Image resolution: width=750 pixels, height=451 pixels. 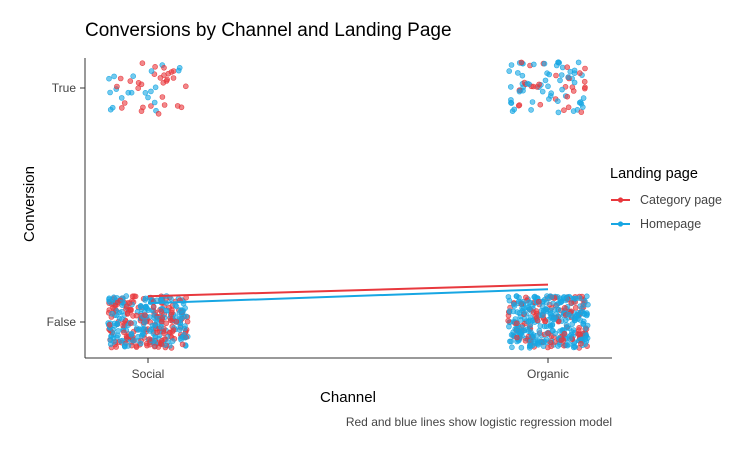 What do you see at coordinates (681, 200) in the screenshot?
I see `legend-label-category-page: Category page` at bounding box center [681, 200].